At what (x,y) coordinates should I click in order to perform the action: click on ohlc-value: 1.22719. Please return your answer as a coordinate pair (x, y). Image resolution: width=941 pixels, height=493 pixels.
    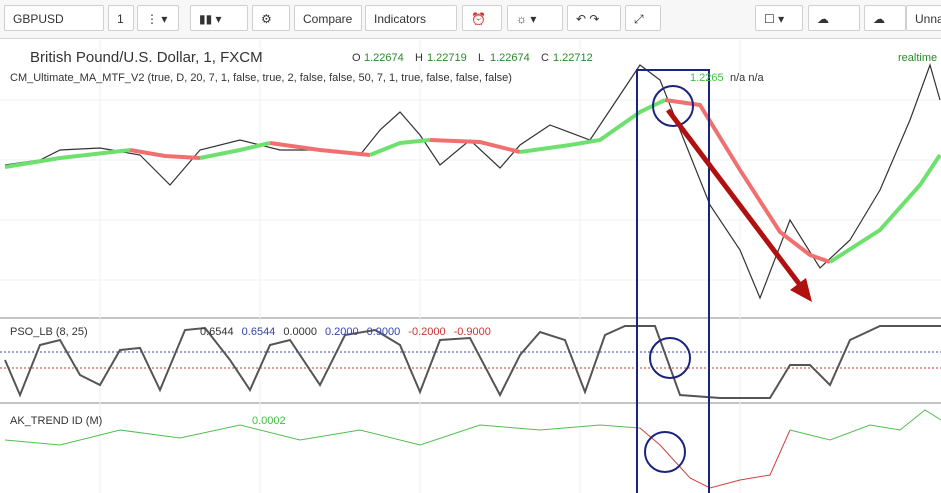
    Looking at the image, I should click on (447, 58).